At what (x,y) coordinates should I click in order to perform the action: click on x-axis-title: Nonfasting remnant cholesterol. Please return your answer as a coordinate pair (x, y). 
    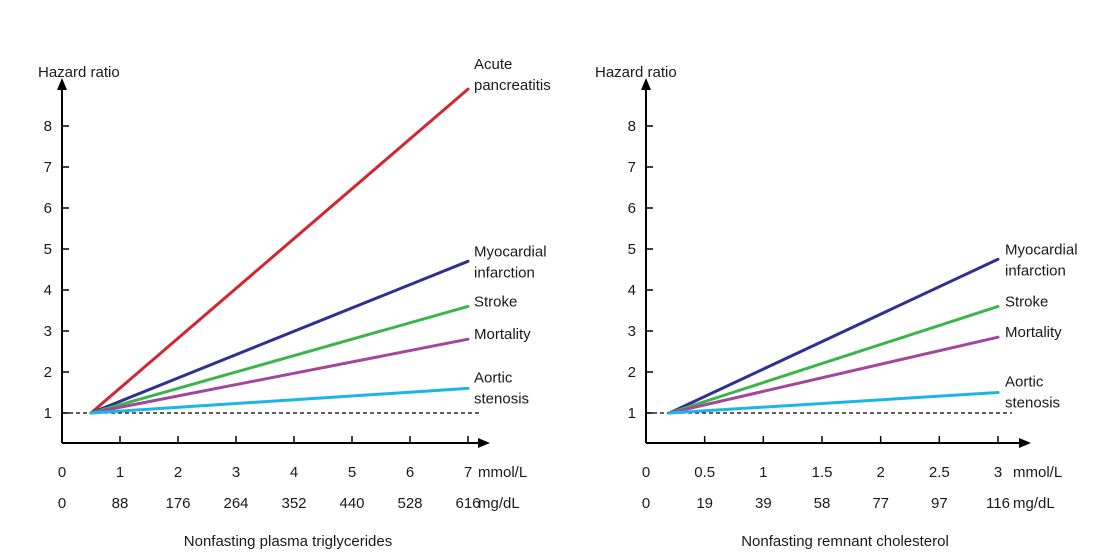
    Looking at the image, I should click on (845, 541).